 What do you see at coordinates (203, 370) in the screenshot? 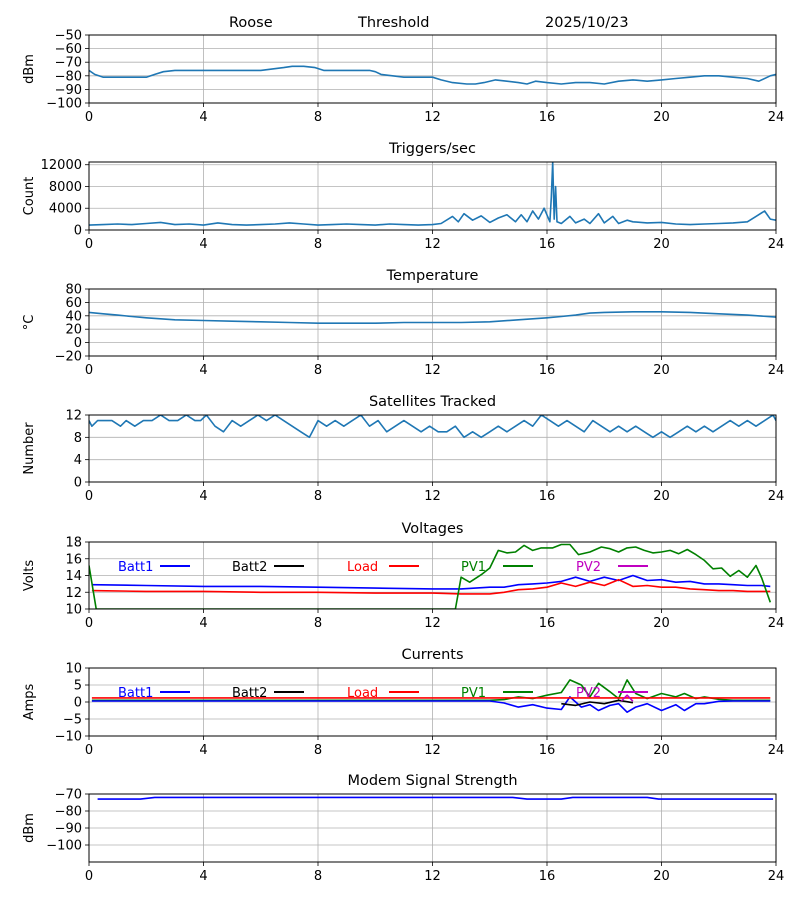
I see `temperature-xtick-label: 4` at bounding box center [203, 370].